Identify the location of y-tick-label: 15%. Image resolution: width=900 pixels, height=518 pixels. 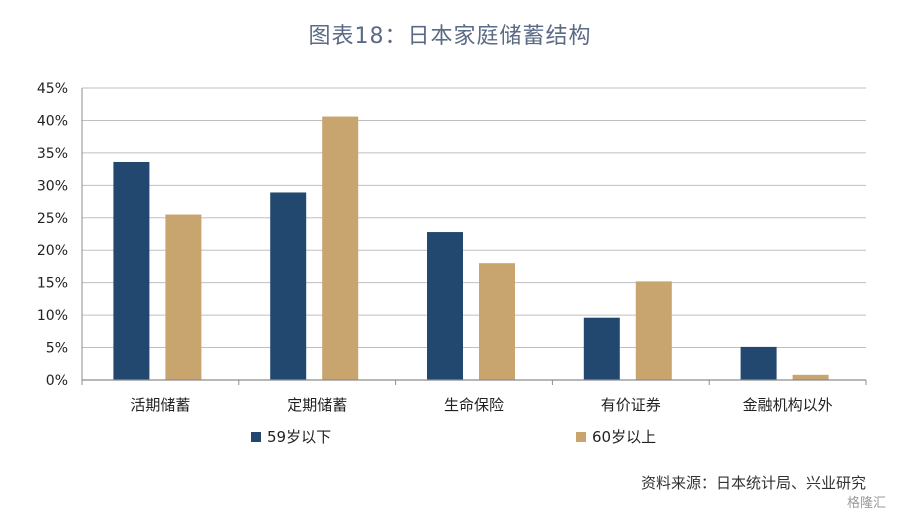
(52, 284).